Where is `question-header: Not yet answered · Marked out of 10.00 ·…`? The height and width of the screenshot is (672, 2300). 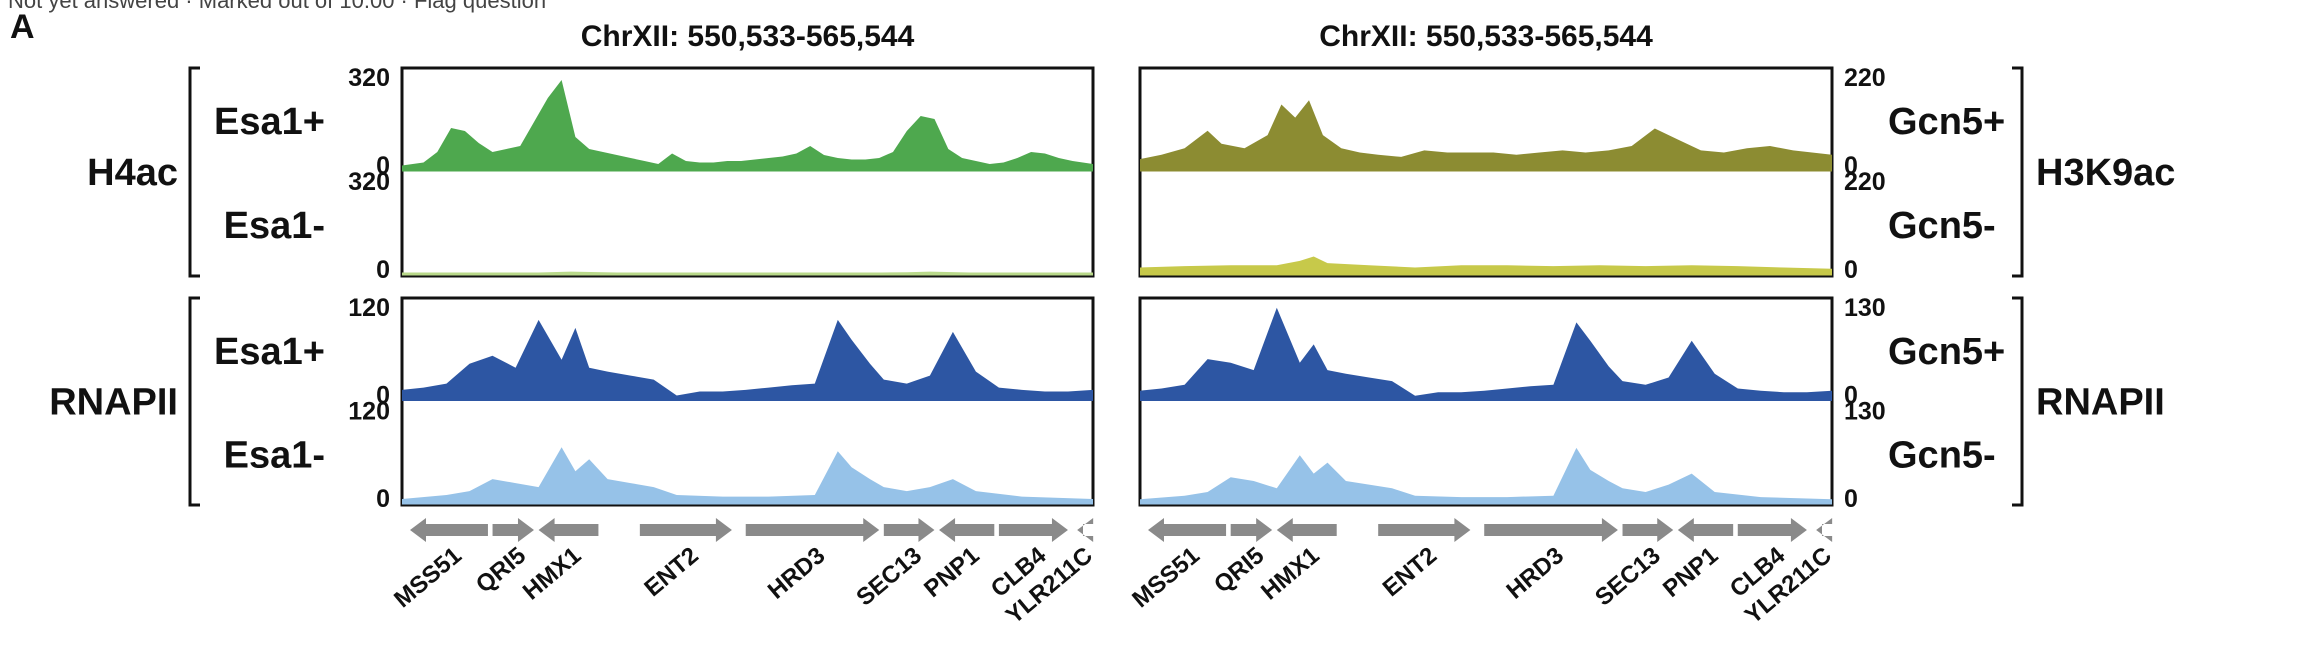
question-header: Not yet answered · Marked out of 10.00 ·… is located at coordinates (277, 7).